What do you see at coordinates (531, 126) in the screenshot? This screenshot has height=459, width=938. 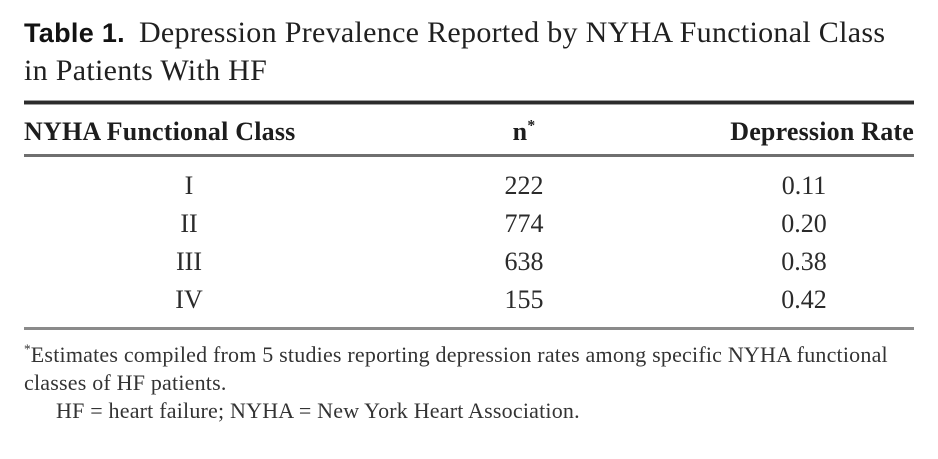 I see `asterisk-superscript-icon: *` at bounding box center [531, 126].